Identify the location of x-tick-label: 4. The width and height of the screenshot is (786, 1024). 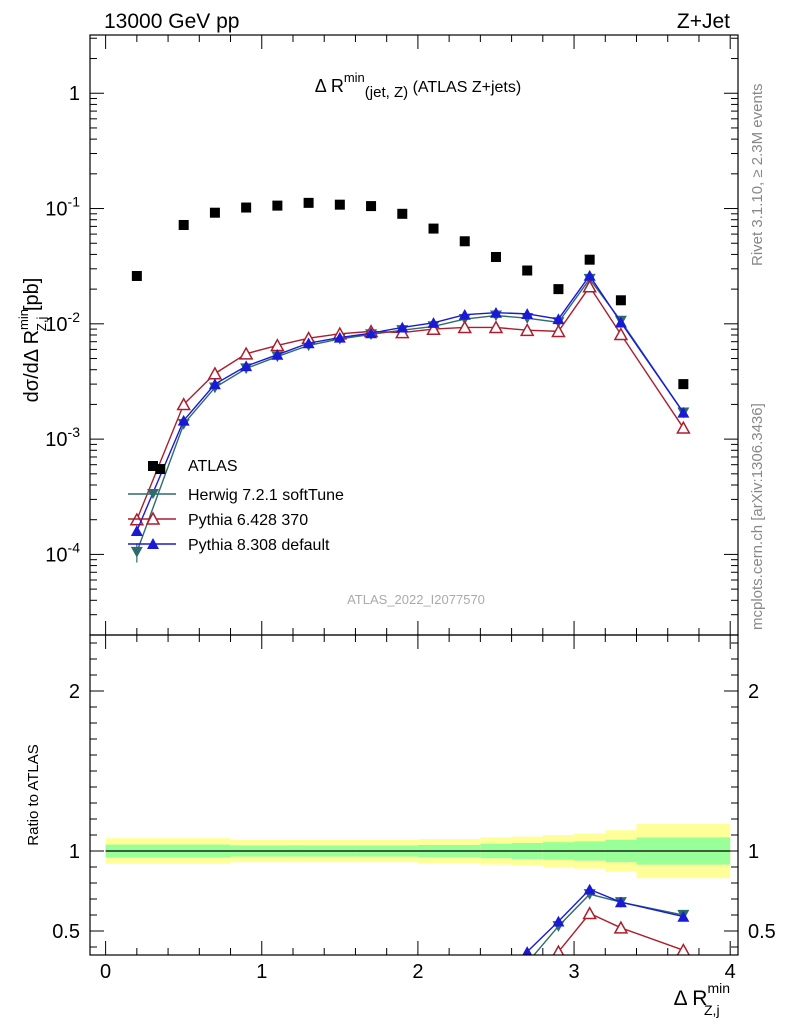
(730, 972).